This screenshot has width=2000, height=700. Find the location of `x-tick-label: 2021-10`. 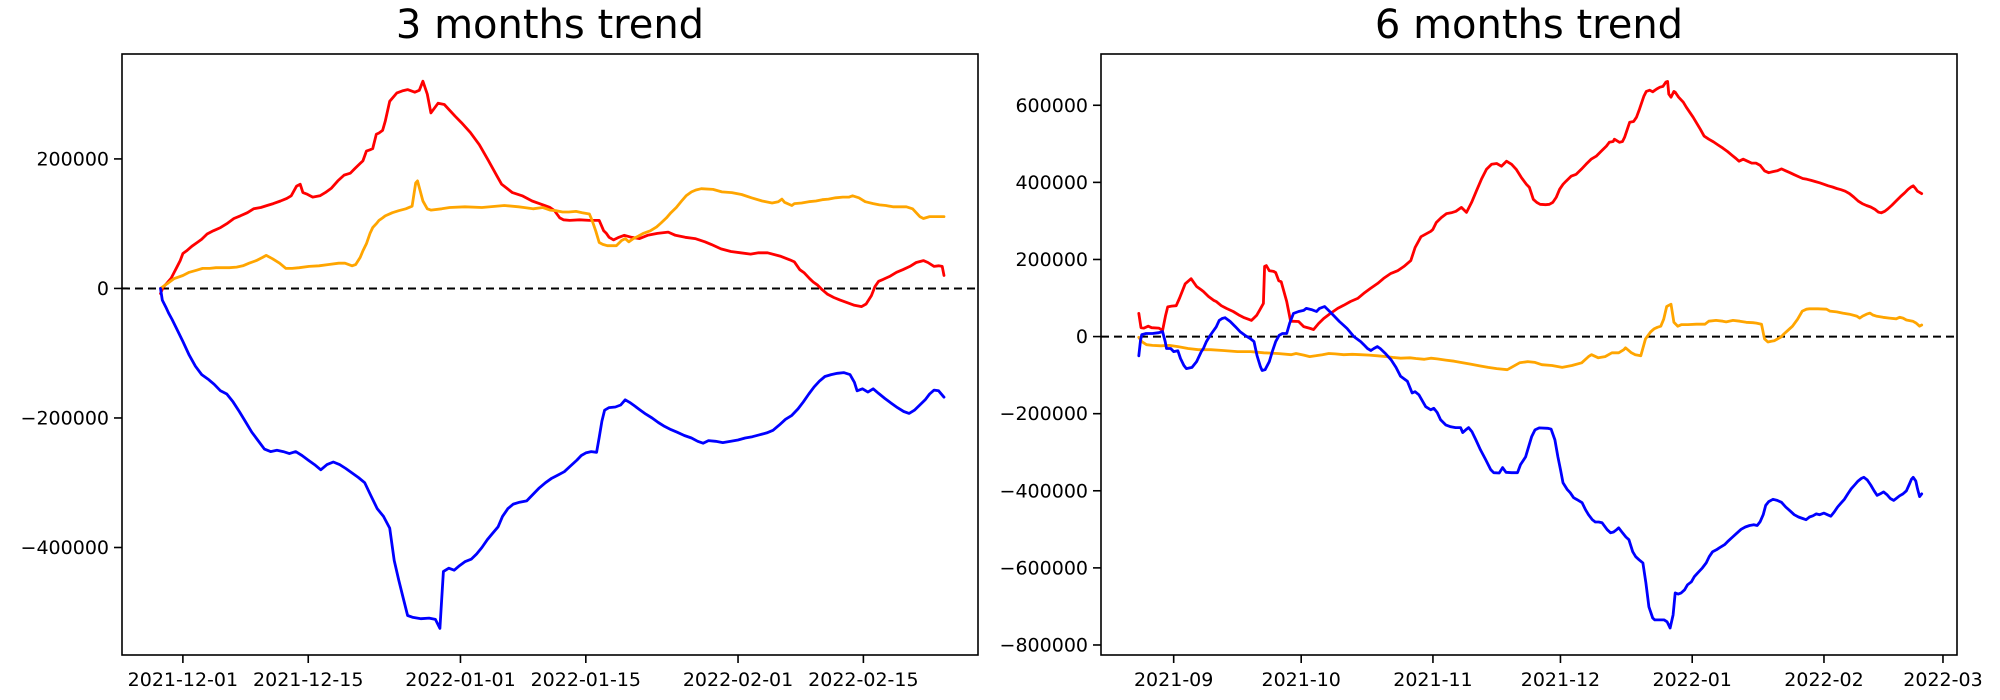

x-tick-label: 2021-10 is located at coordinates (1300, 680).